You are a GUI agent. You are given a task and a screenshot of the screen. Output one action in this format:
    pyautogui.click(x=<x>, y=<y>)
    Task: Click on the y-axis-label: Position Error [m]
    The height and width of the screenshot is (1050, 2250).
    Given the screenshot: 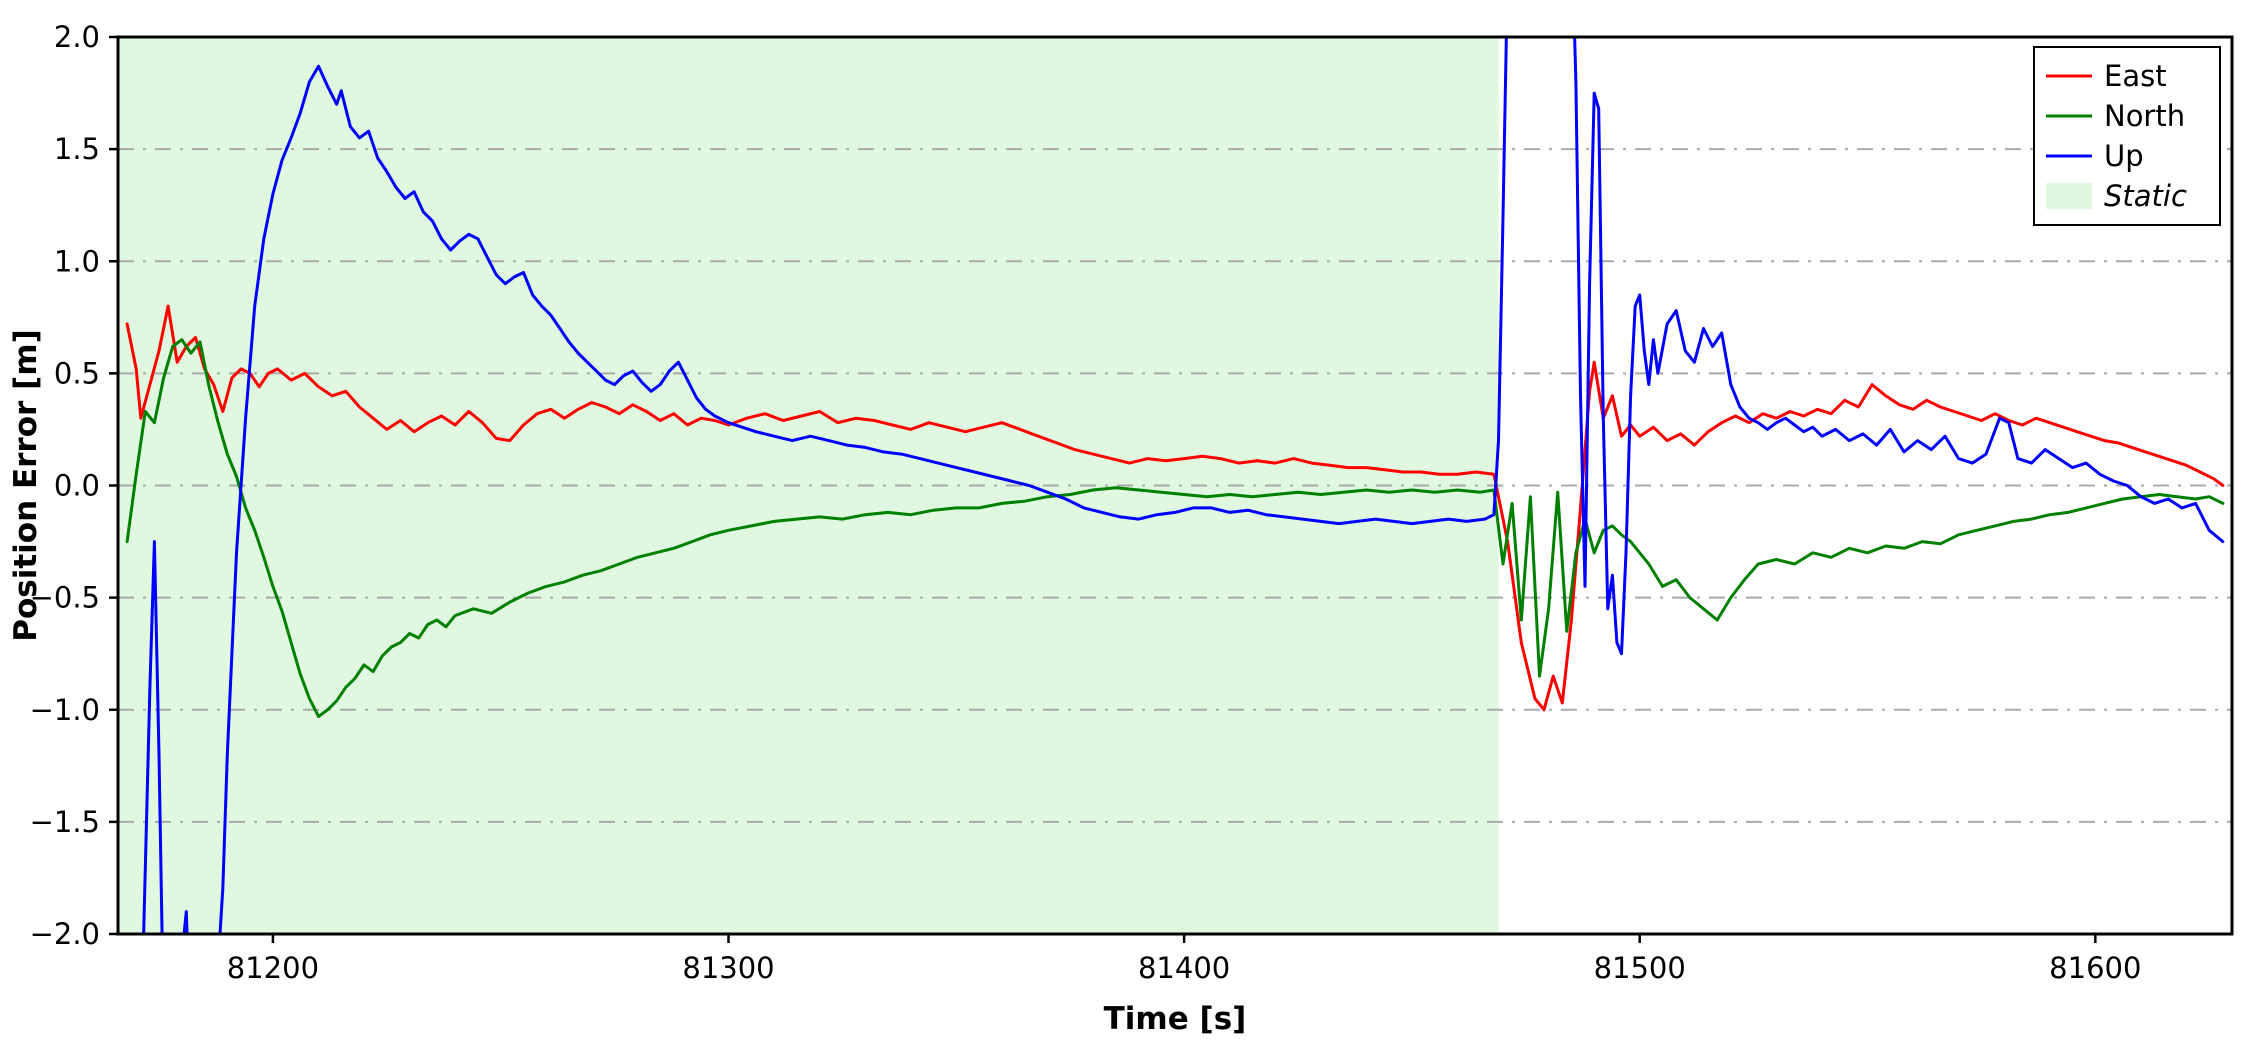 What is the action you would take?
    pyautogui.click(x=26, y=485)
    